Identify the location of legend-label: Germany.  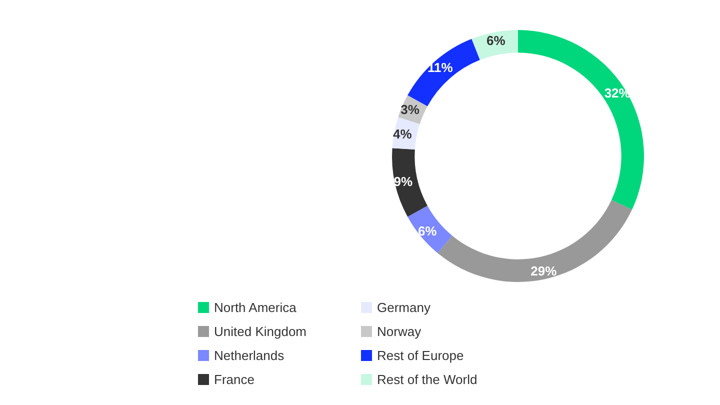
(404, 307).